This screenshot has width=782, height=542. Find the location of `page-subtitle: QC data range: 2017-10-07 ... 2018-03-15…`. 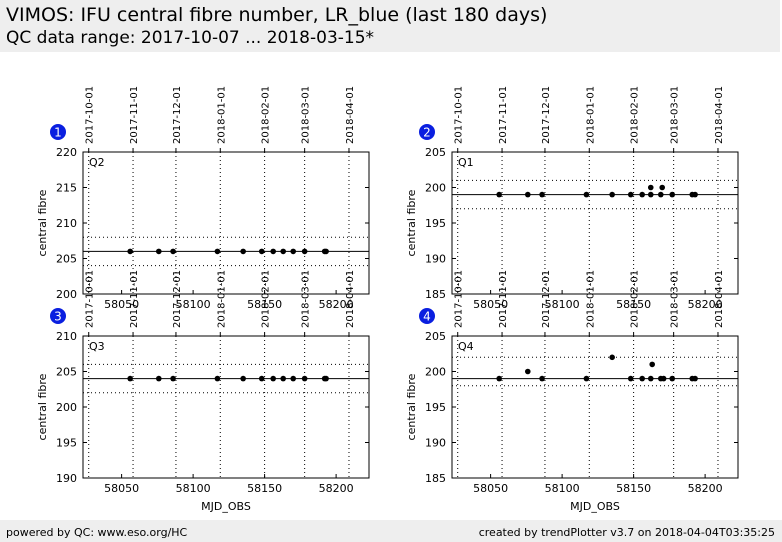

page-subtitle: QC data range: 2017-10-07 ... 2018-03-15… is located at coordinates (190, 38).